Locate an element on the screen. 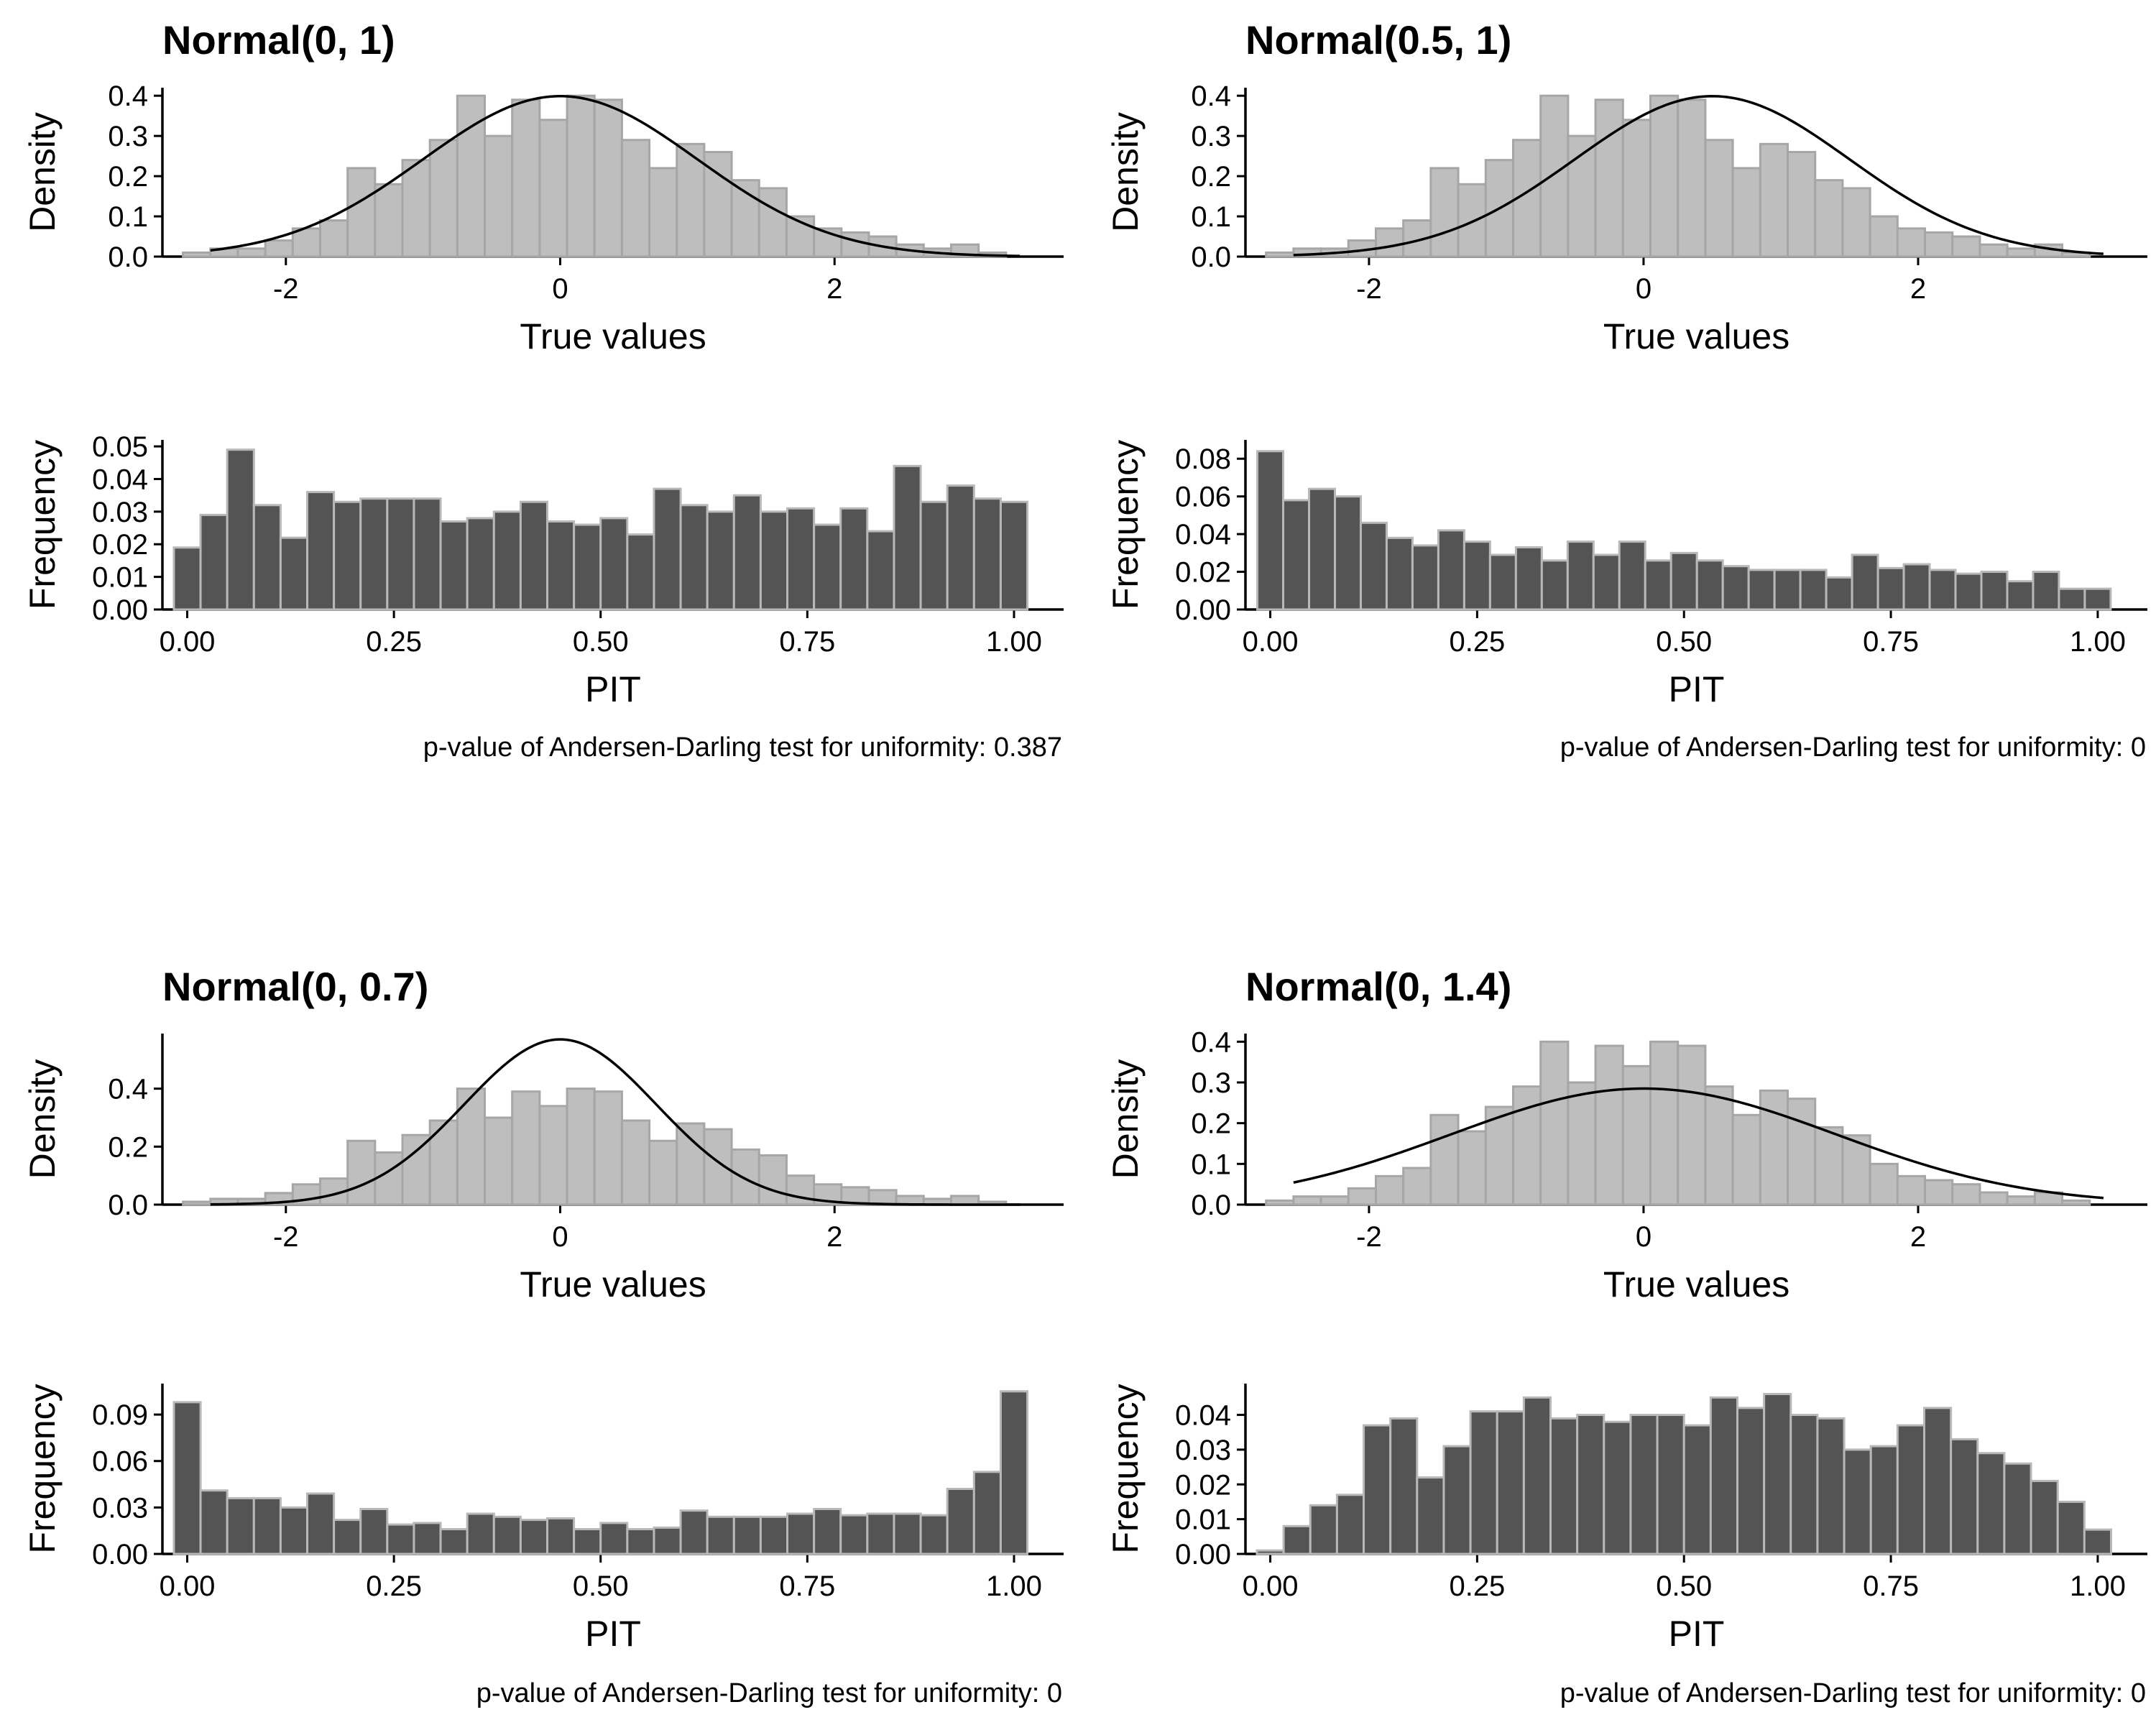 This screenshot has height=1725, width=2156. pit-x-axis-title: PIT is located at coordinates (613, 1634).